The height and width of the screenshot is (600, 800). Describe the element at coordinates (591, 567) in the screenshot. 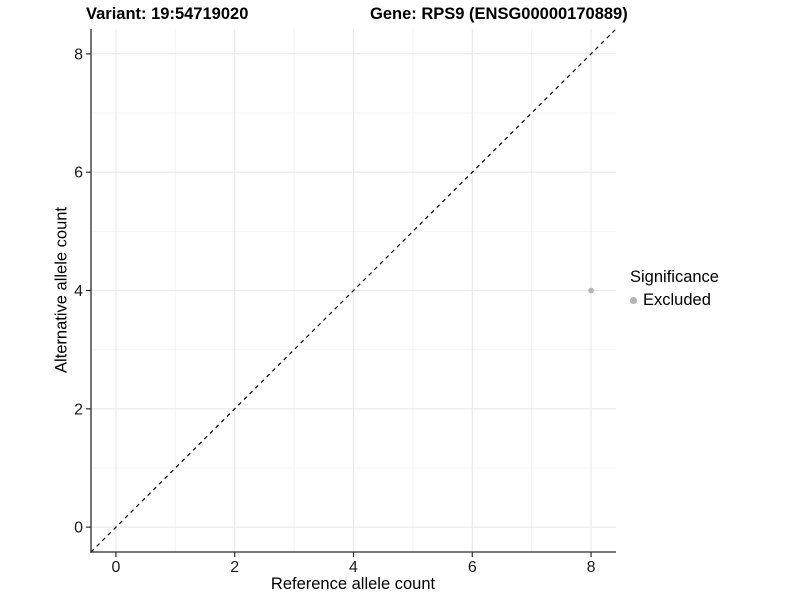

I see `x-tick-label: 8` at that location.